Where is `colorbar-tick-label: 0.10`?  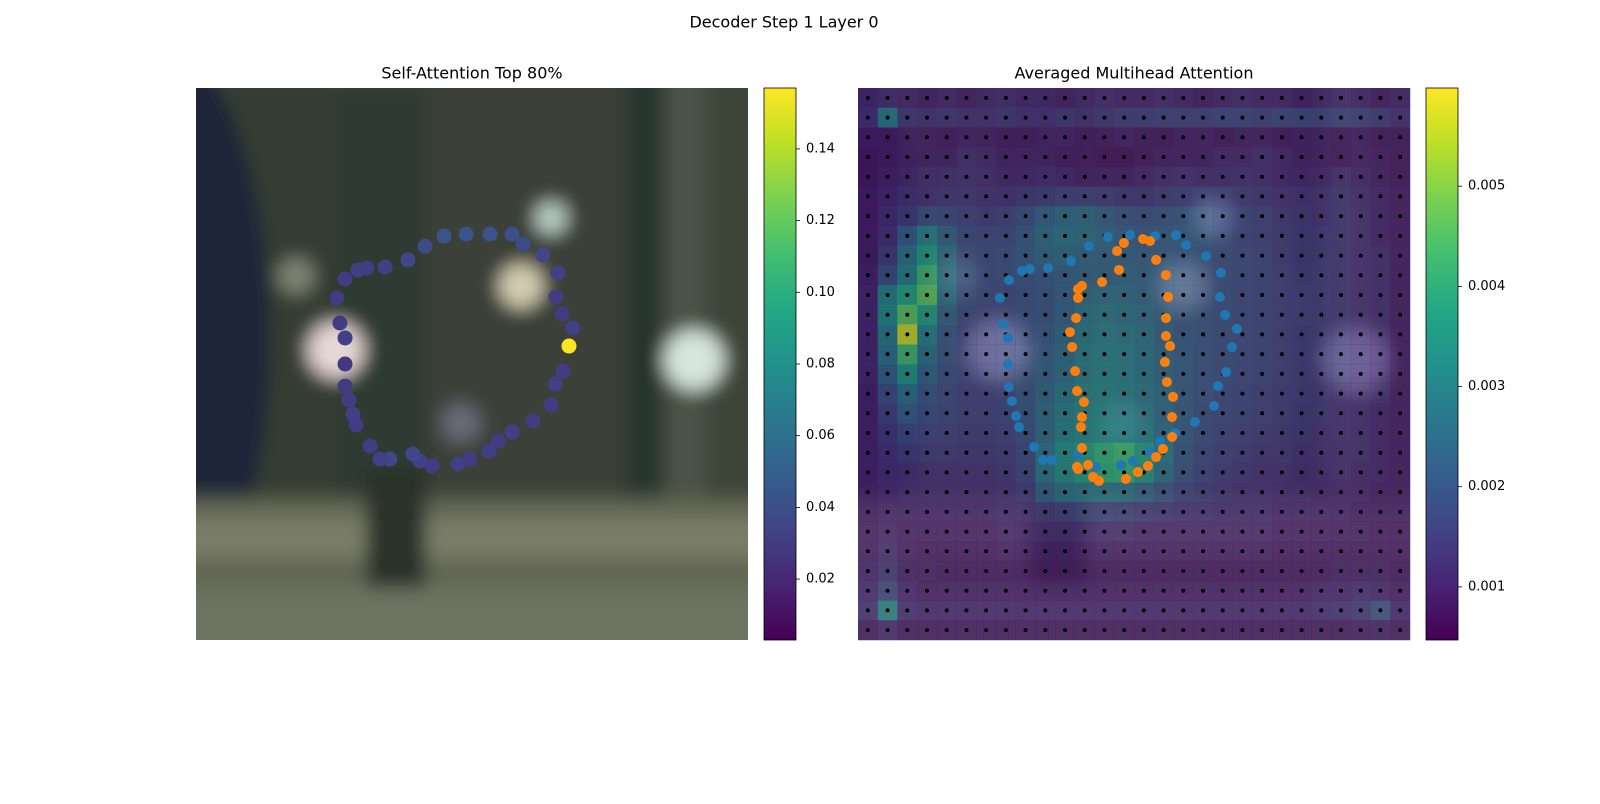
colorbar-tick-label: 0.10 is located at coordinates (820, 292).